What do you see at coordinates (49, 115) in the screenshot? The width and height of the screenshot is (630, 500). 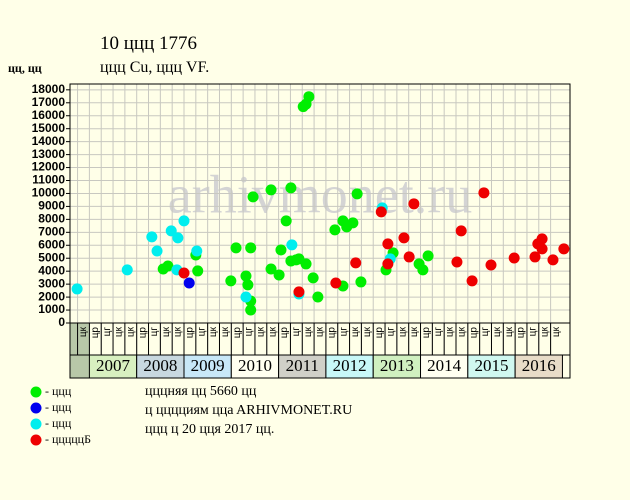 I see `y-tick-label: 16000` at bounding box center [49, 115].